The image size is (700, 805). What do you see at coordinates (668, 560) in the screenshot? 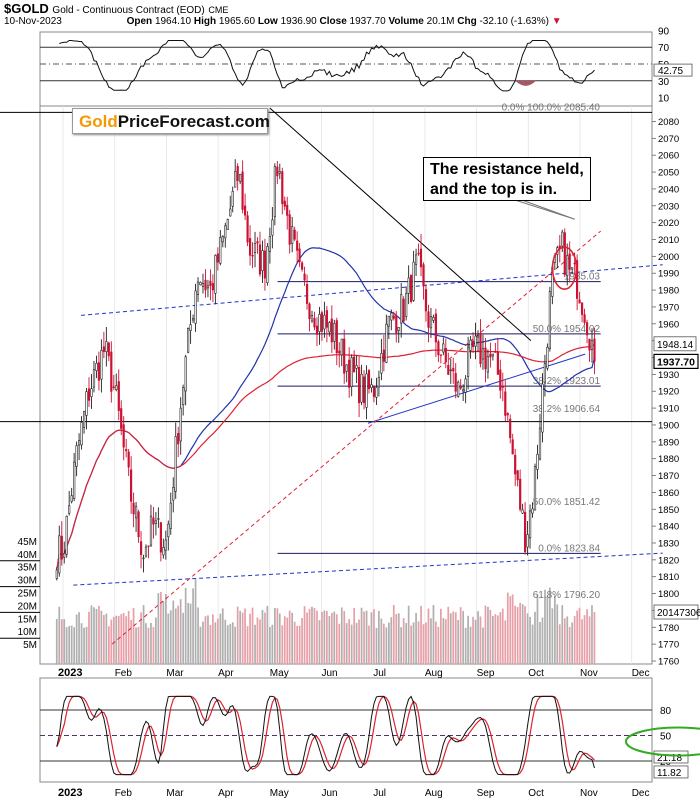
I see `price-tick-label-1820: 1820` at bounding box center [668, 560].